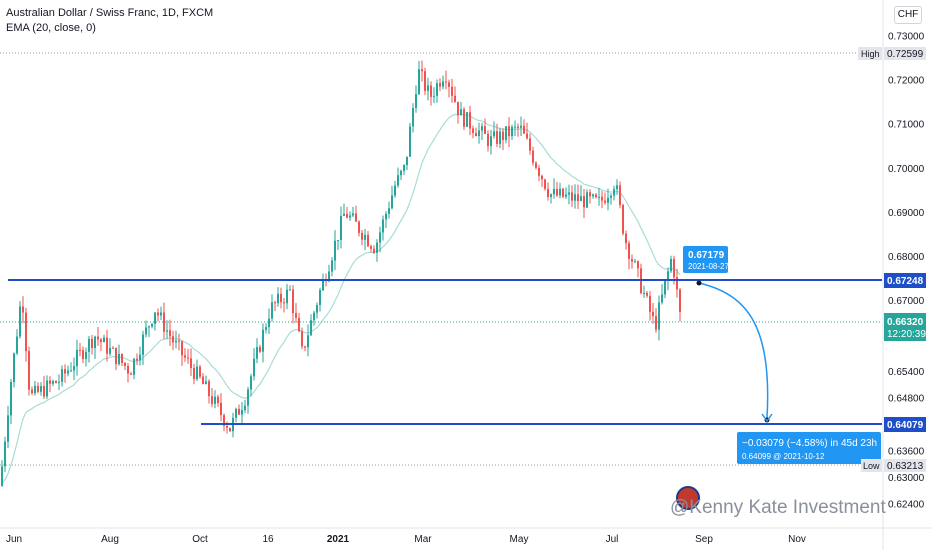 The width and height of the screenshot is (932, 550). What do you see at coordinates (908, 15) in the screenshot?
I see `currency-button: CHF` at bounding box center [908, 15].